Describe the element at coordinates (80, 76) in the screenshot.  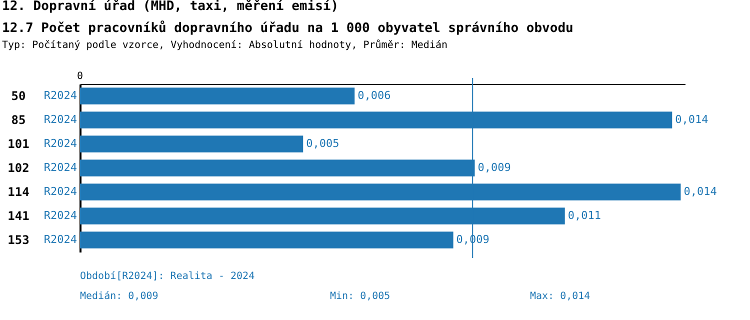
I see `annotation: 0` at that location.